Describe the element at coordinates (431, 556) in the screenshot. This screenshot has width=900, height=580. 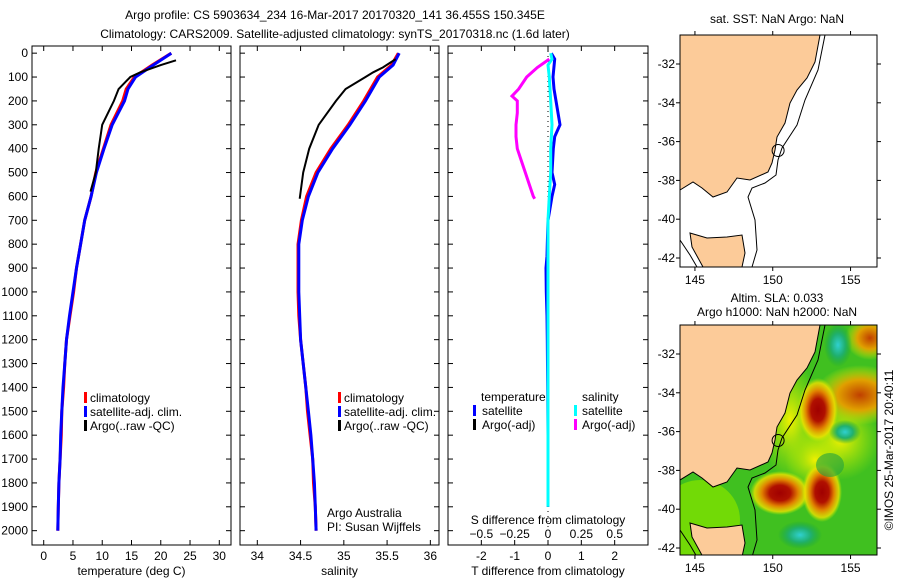
I see `x-tick-label: 36` at that location.